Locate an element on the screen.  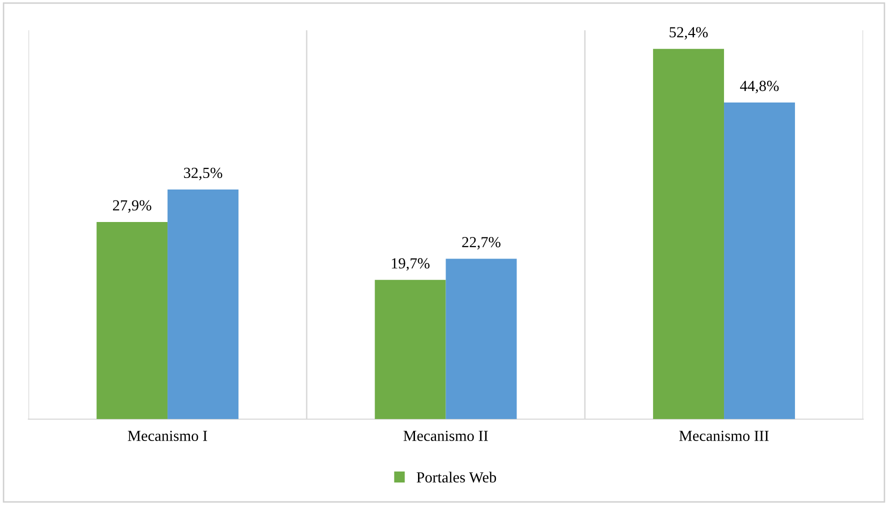
data-label: 44,8% is located at coordinates (759, 87).